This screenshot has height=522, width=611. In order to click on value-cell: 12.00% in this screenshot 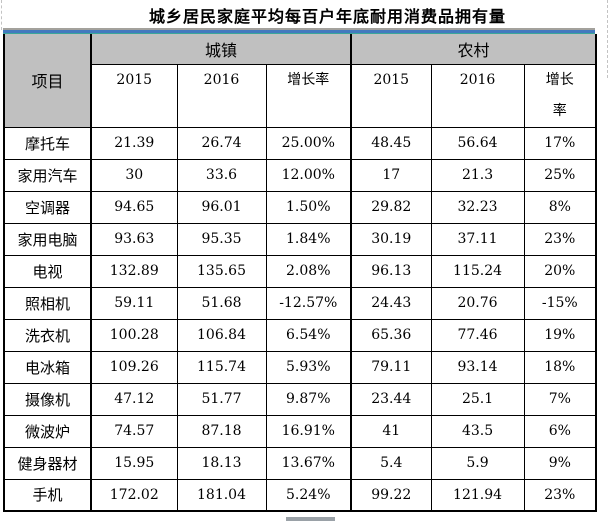, I will do `click(309, 175)`.